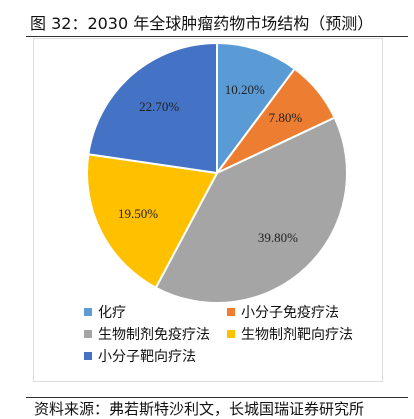 The image size is (414, 419). Describe the element at coordinates (112, 313) in the screenshot. I see `legend-label: 化疗` at that location.